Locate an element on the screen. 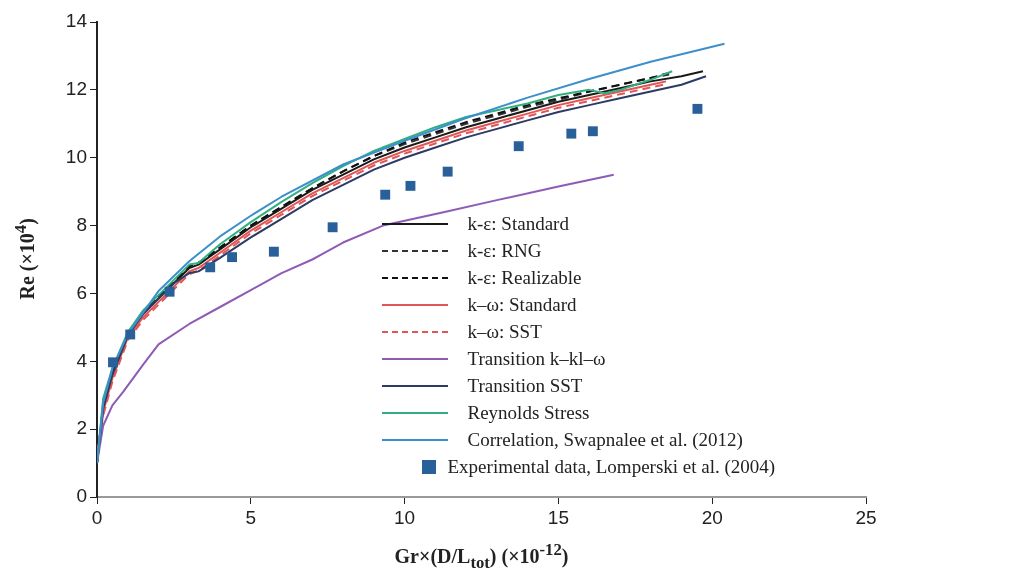 The image size is (1033, 580). x-axis-title: Gr×(D/L$_{tot}$) (×10$^{-12}$) is located at coordinates (481, 556).